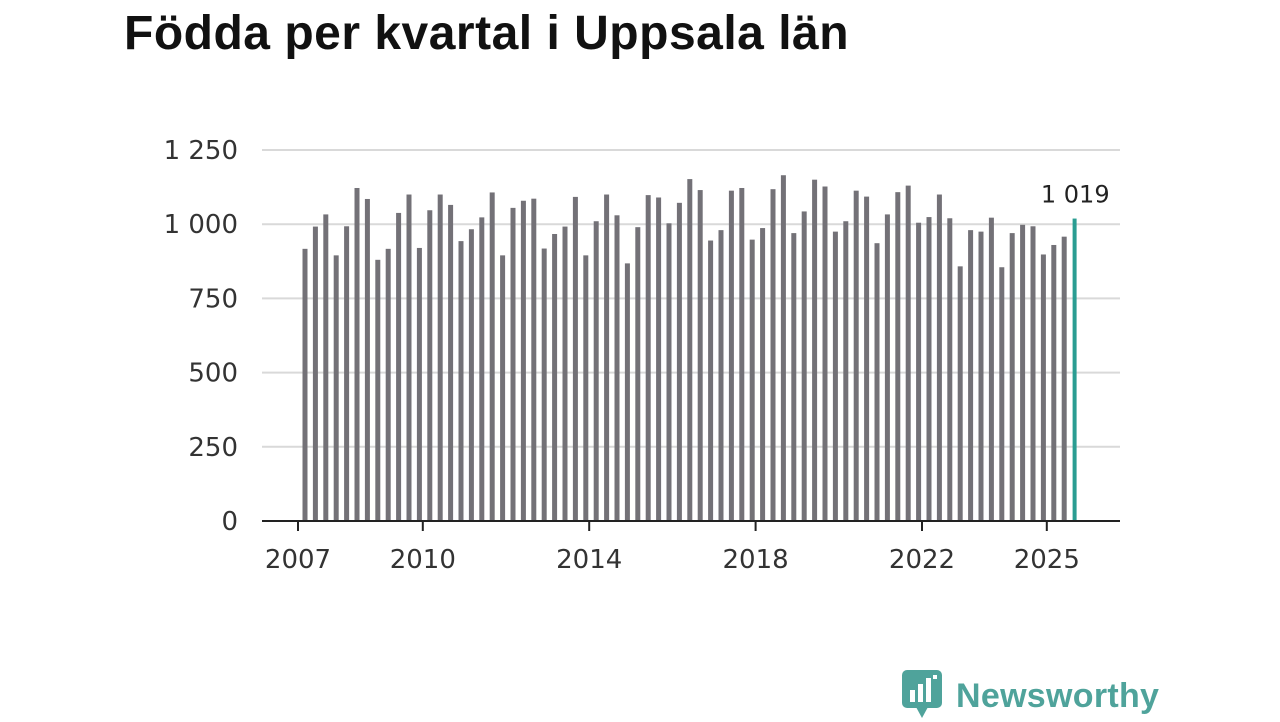 This screenshot has width=1280, height=722. Describe the element at coordinates (672, 548) in the screenshot. I see `x-axis-labels: 2007 2010 2014 2018 2022 2025` at that location.